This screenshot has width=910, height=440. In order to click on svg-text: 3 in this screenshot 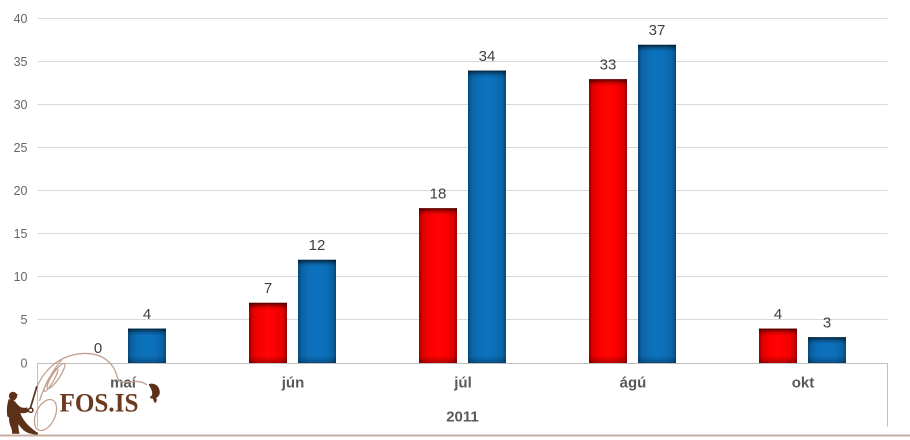, I will do `click(827, 322)`.